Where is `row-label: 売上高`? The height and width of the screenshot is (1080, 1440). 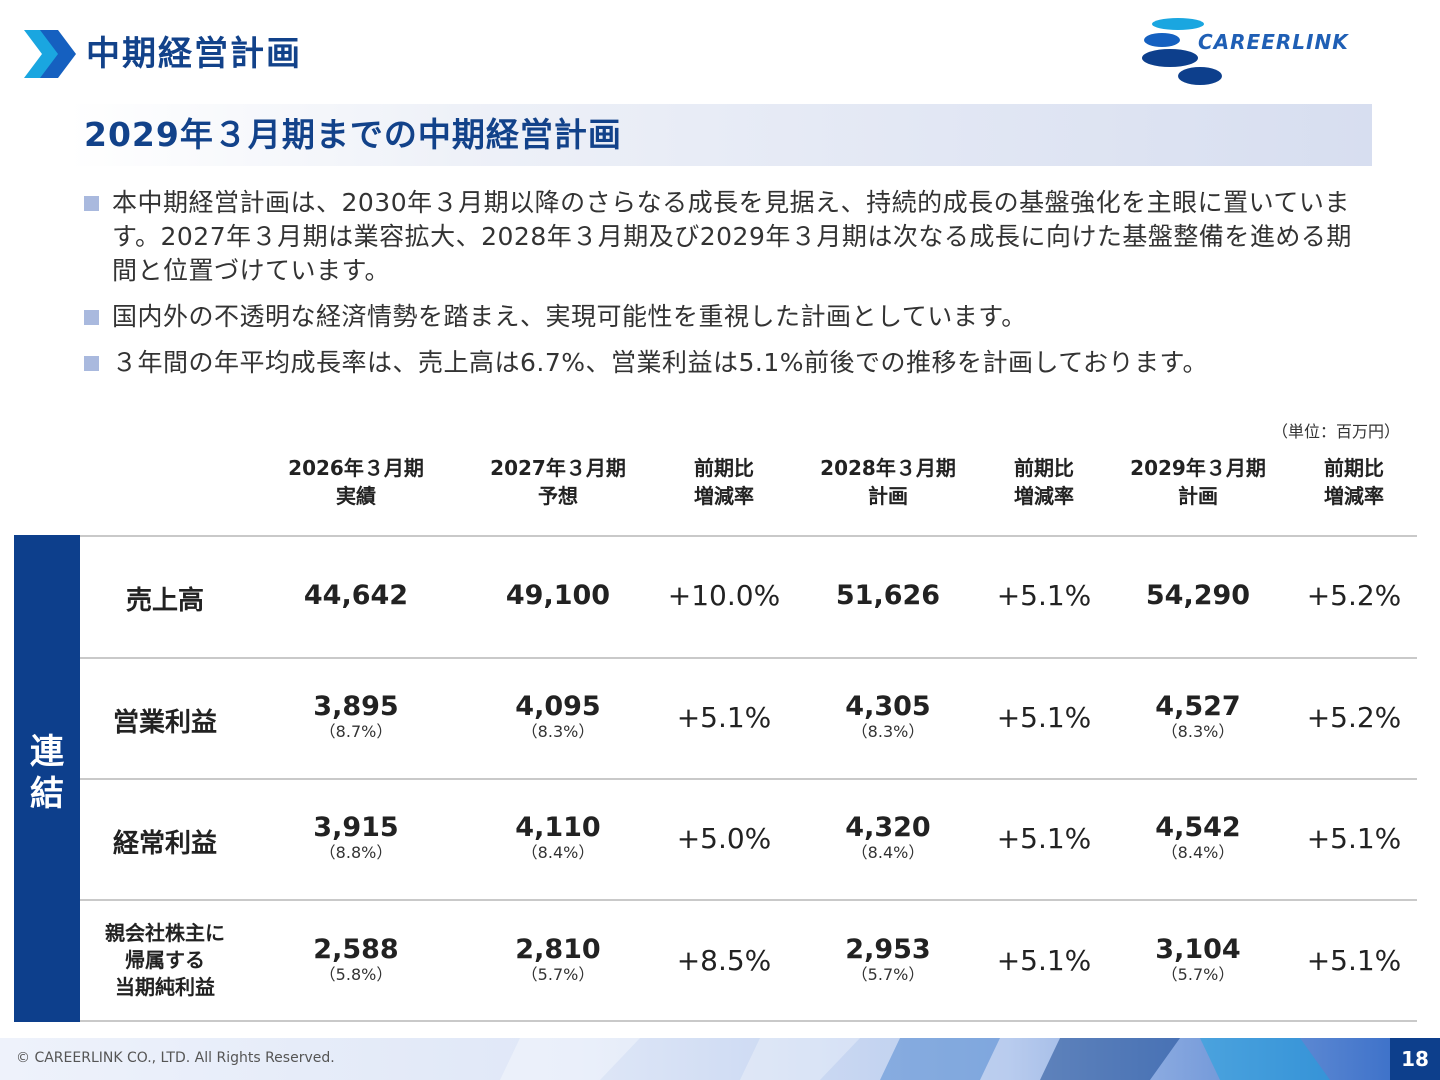
row-label: 売上高 is located at coordinates (164, 601).